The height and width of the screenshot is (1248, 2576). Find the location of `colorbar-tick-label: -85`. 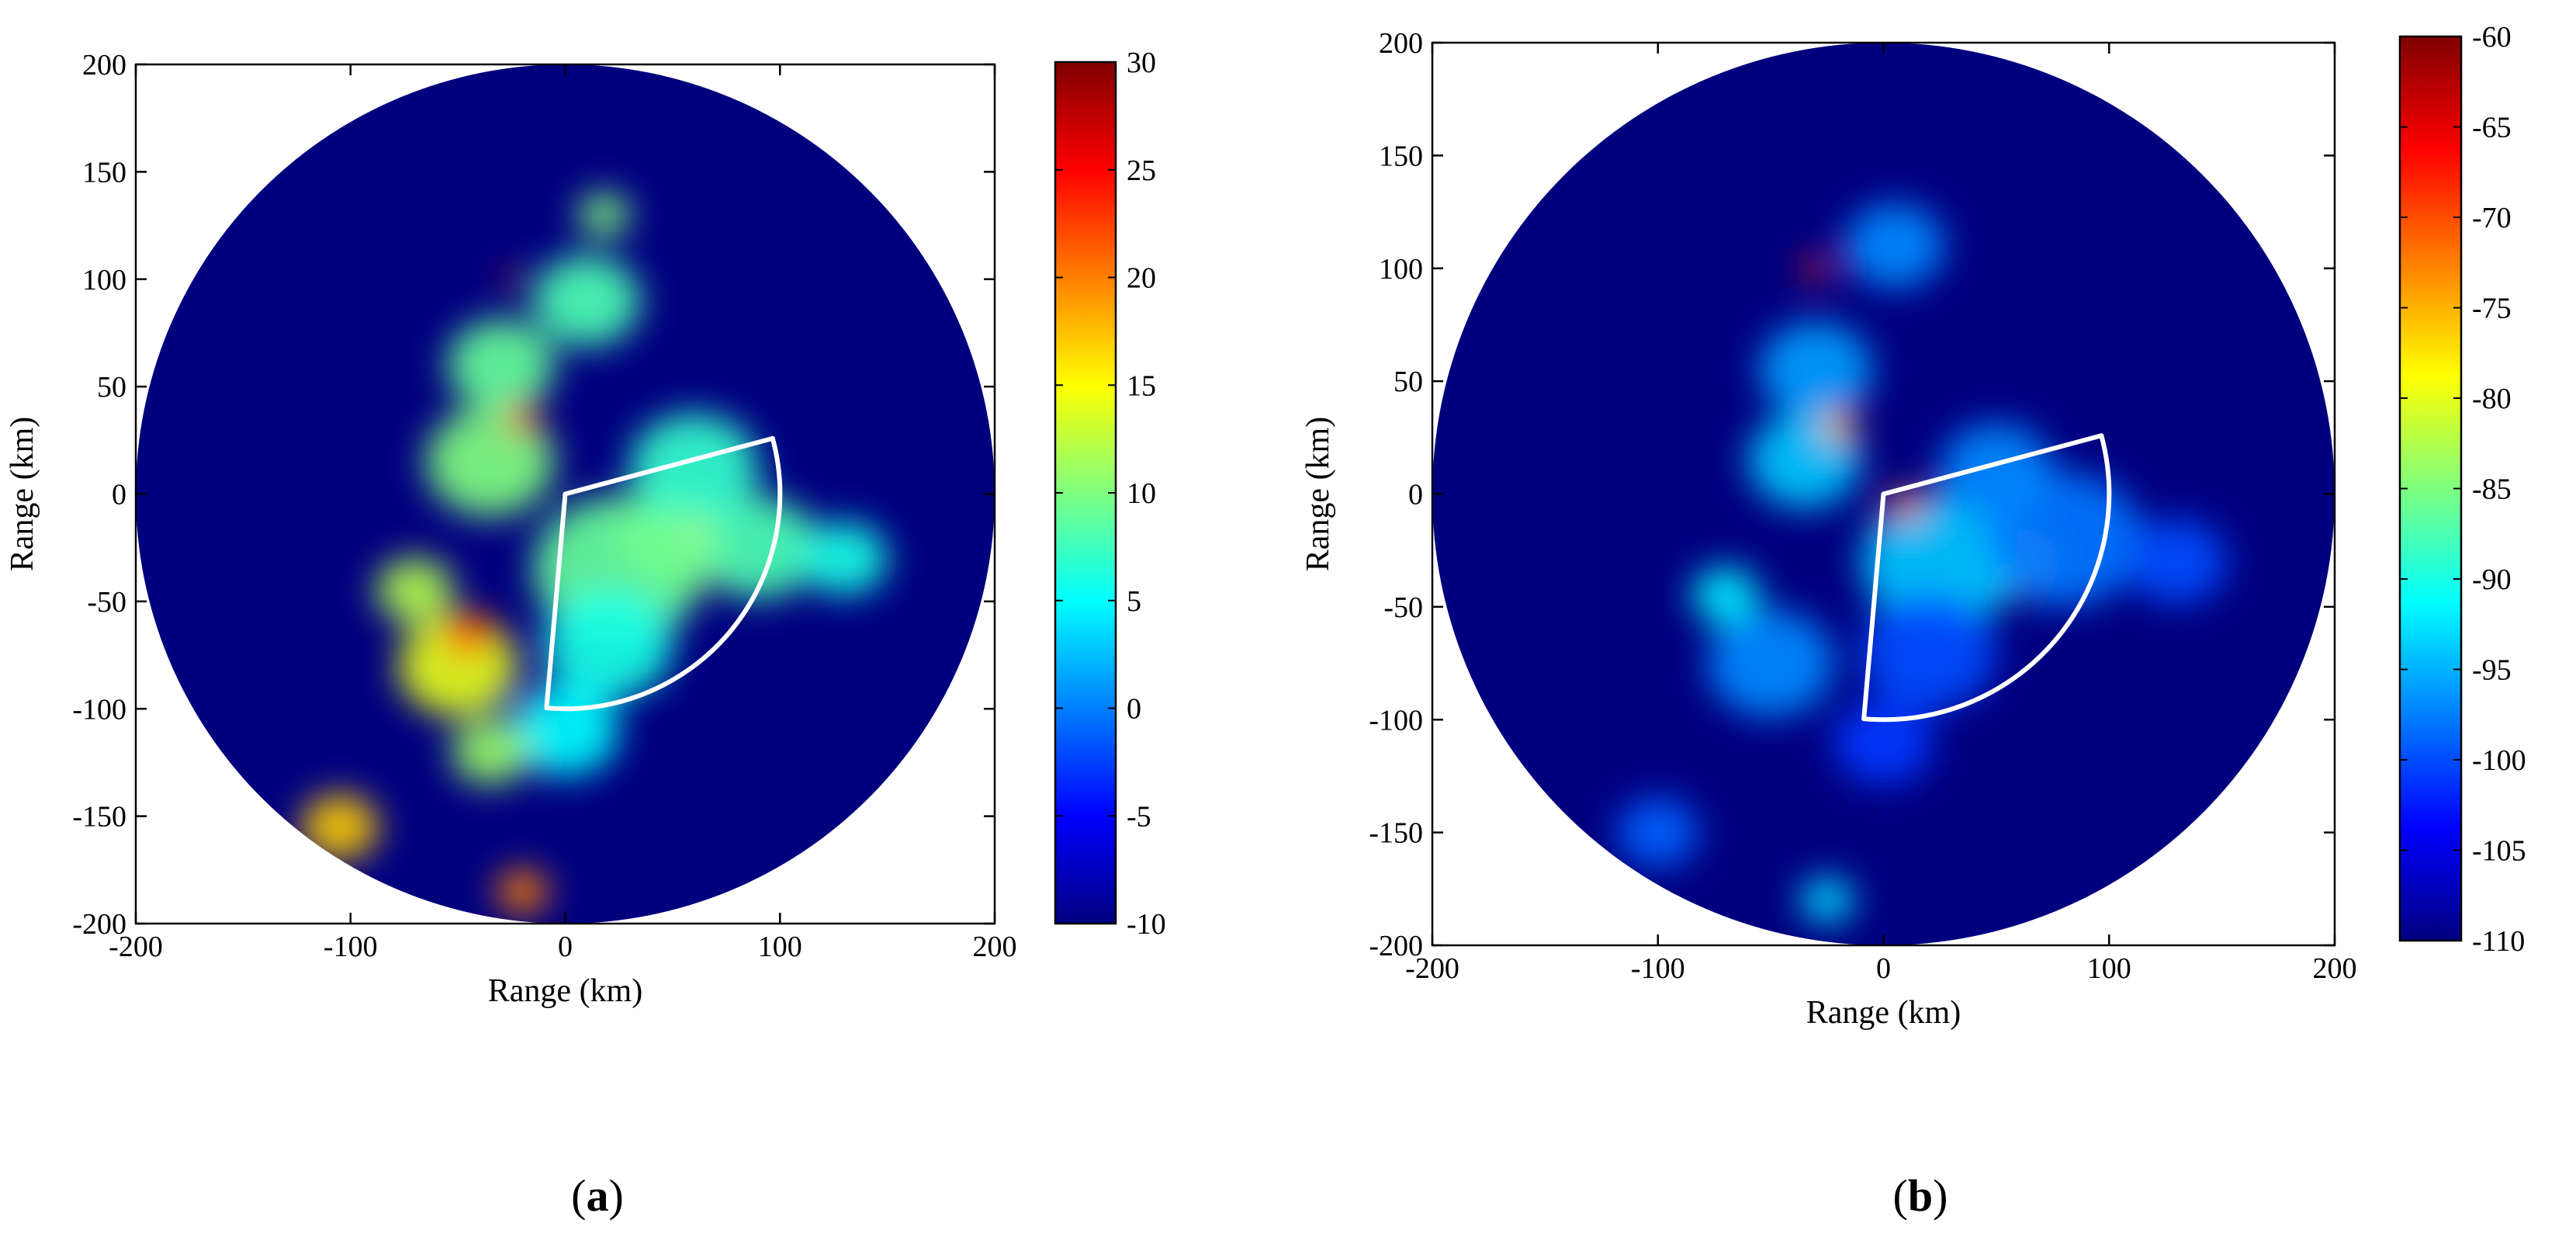

colorbar-tick-label: -85 is located at coordinates (2492, 489).